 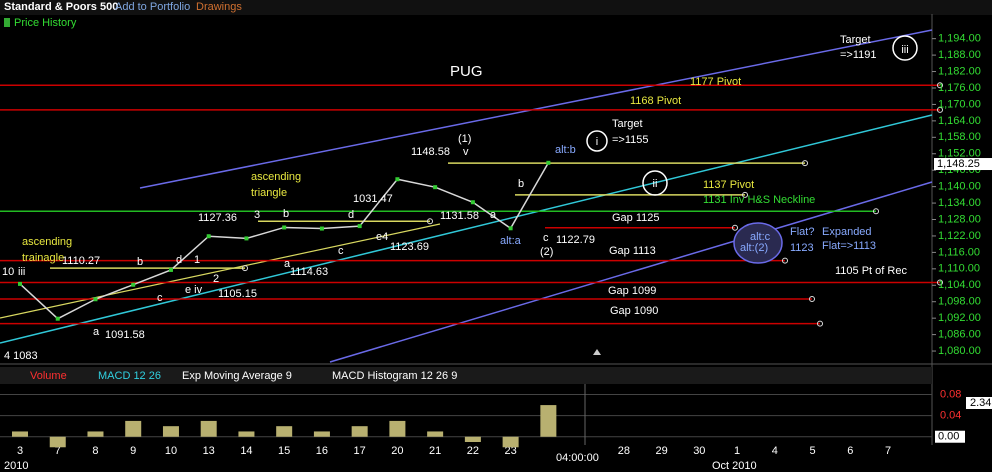 What do you see at coordinates (257, 215) in the screenshot?
I see `annotation: 3` at bounding box center [257, 215].